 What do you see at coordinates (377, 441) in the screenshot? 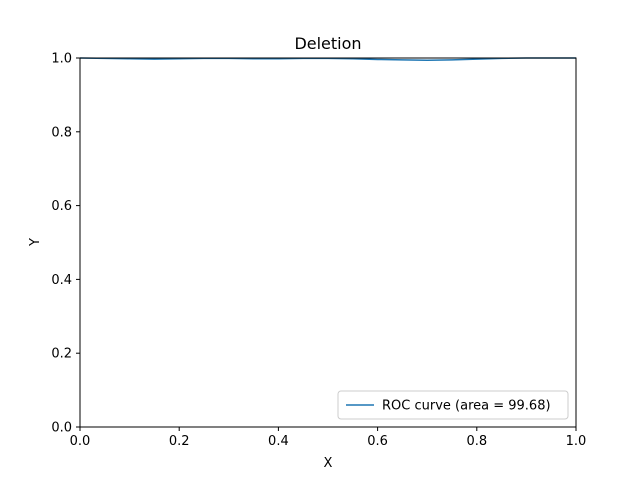
I see `x-tick-label-3: 0.6` at bounding box center [377, 441].